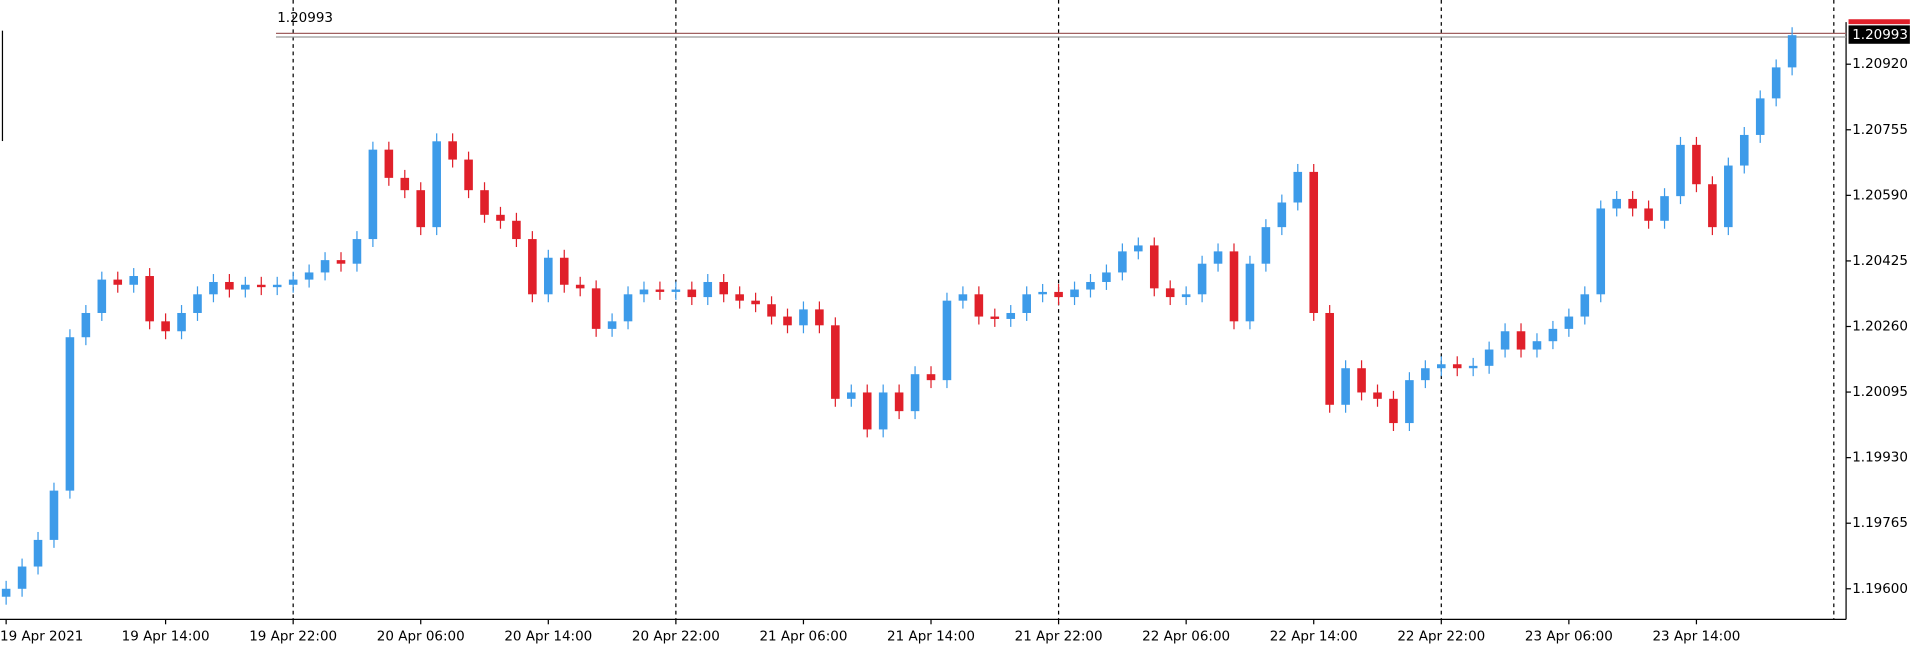  What do you see at coordinates (421, 637) in the screenshot?
I see `x-tick-label: 20 Apr 06:00` at bounding box center [421, 637].